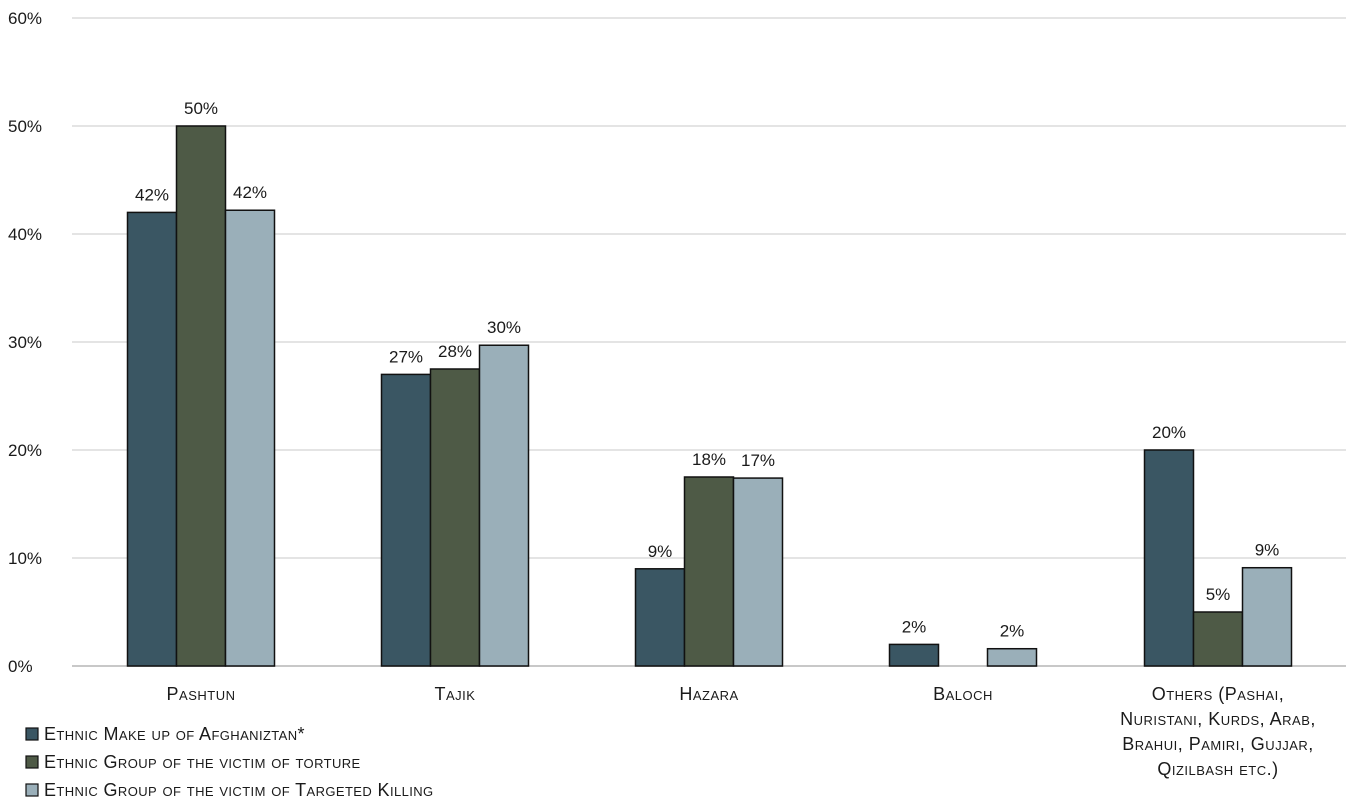 The height and width of the screenshot is (799, 1346). I want to click on category-label: Others (Pashai,, so click(1218, 694).